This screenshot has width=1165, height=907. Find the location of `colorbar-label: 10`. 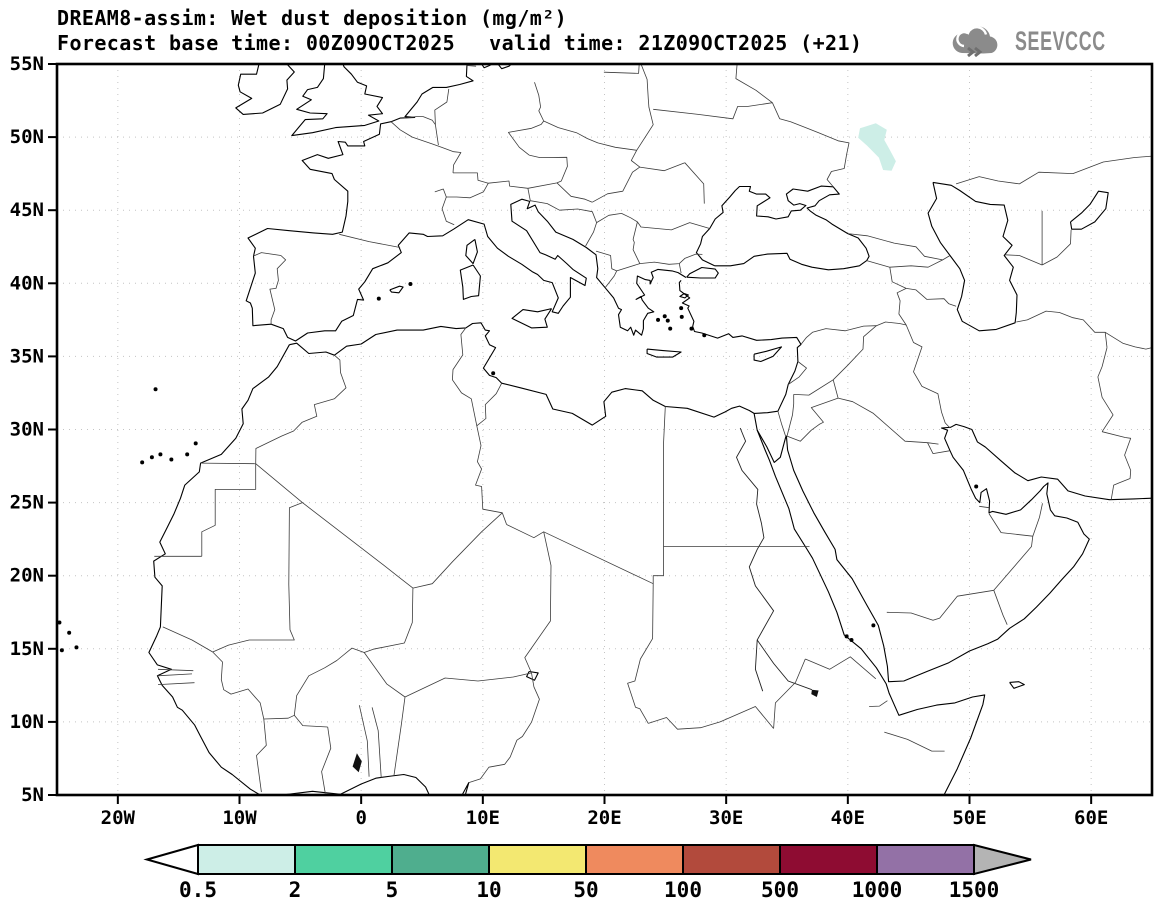

colorbar-label: 10 is located at coordinates (488, 890).